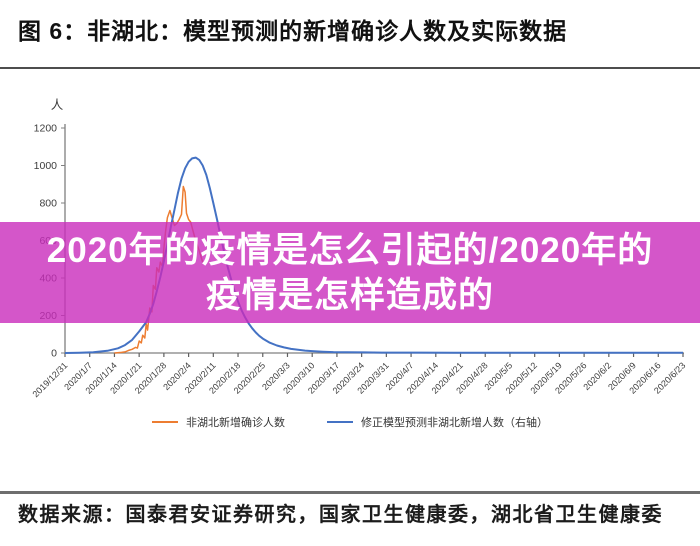 The height and width of the screenshot is (546, 700). I want to click on legend-line-swatch-blue, so click(340, 422).